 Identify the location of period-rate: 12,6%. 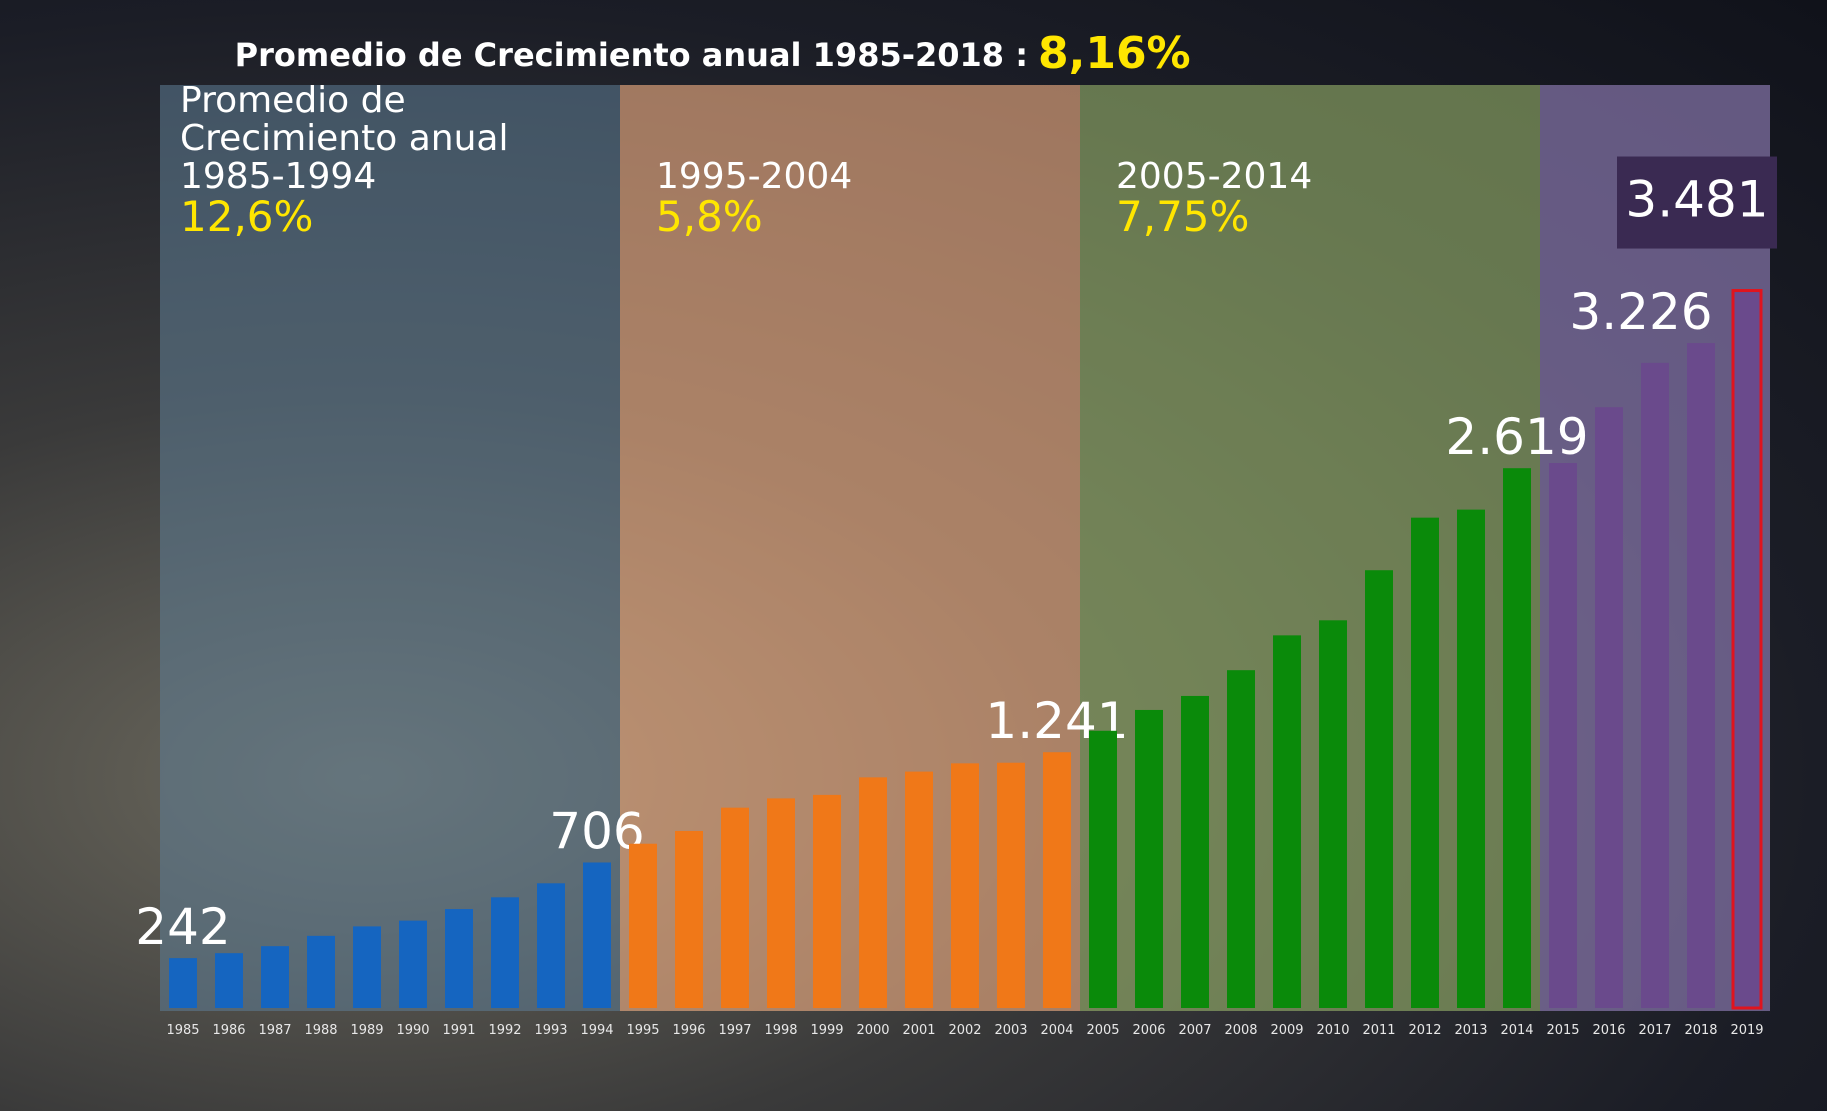
(247, 216).